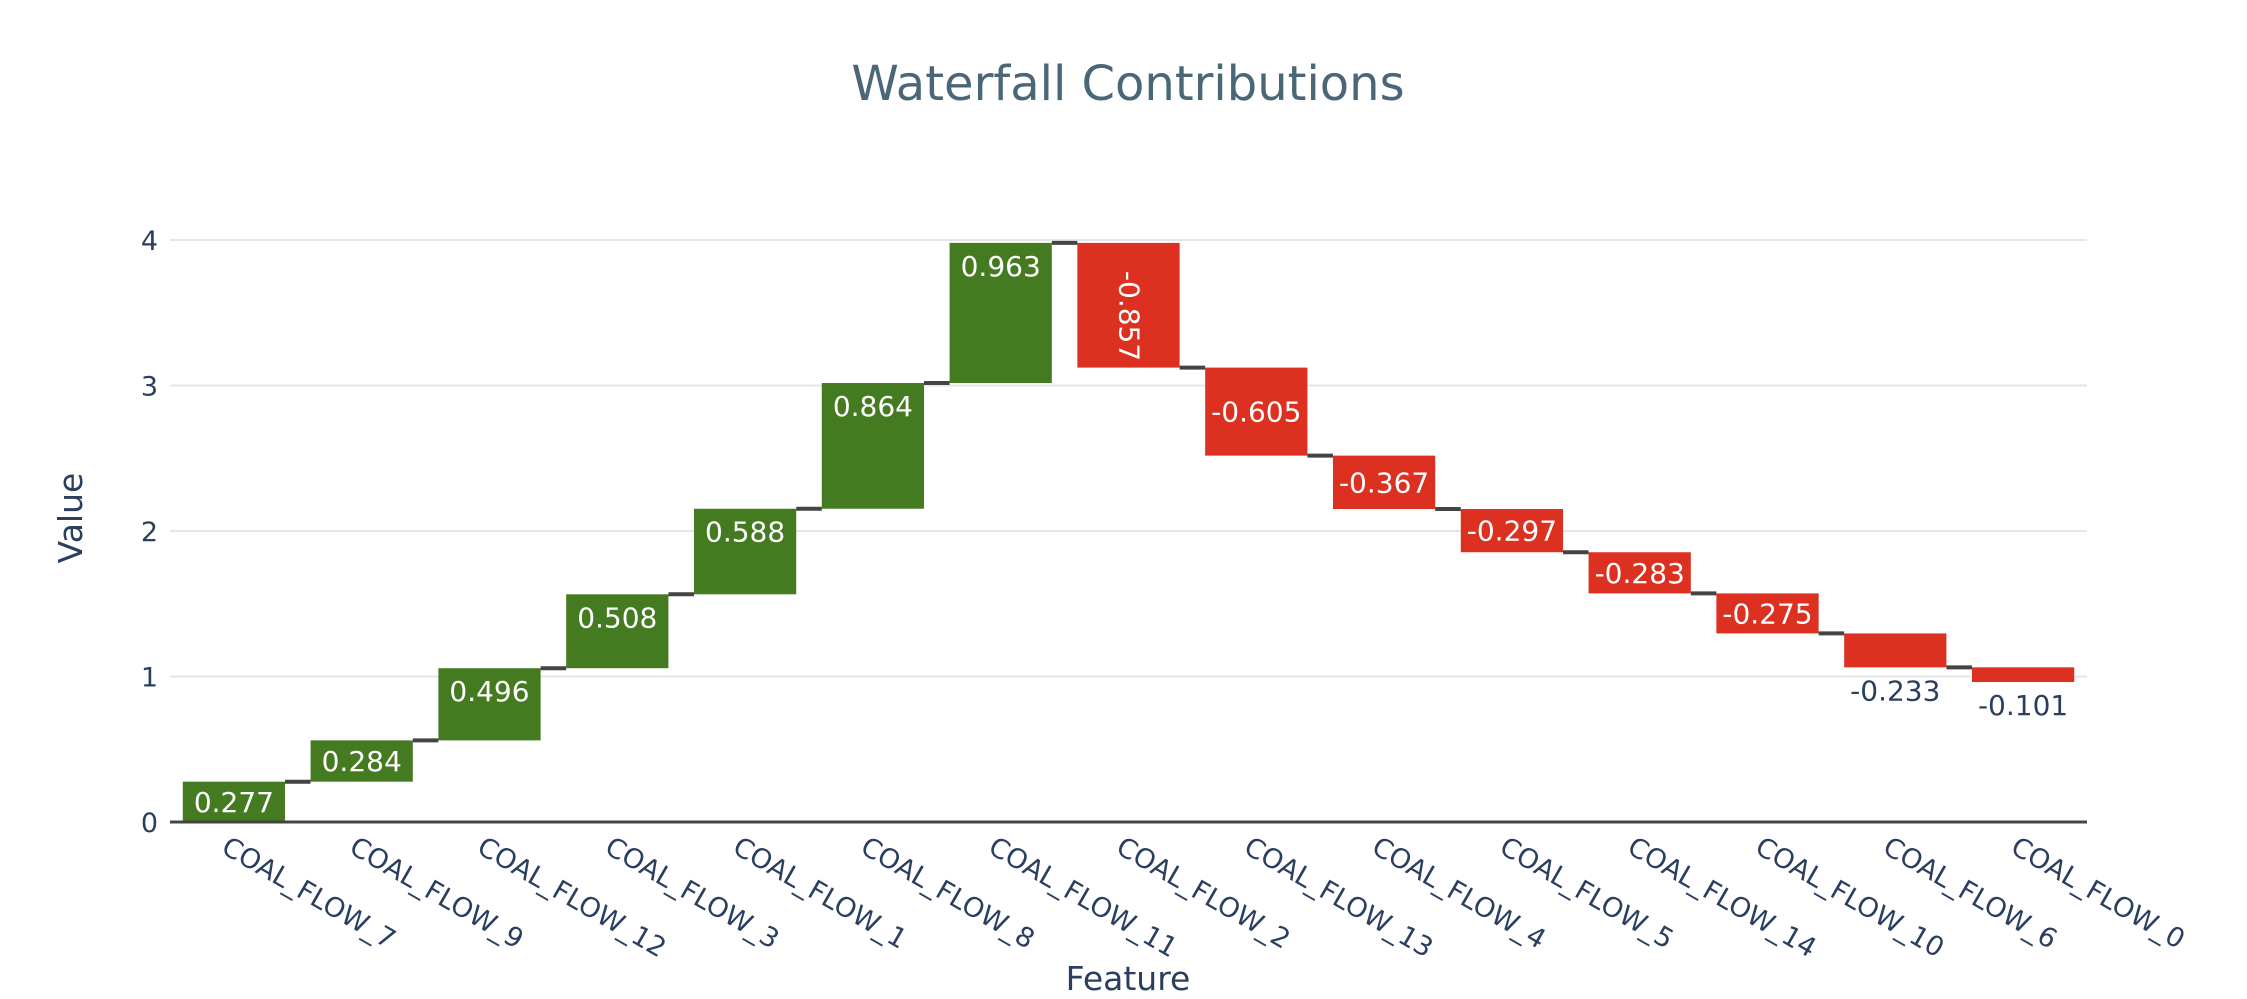 This screenshot has height=999, width=2247. I want to click on bar-value-label: 0.963, so click(1001, 266).